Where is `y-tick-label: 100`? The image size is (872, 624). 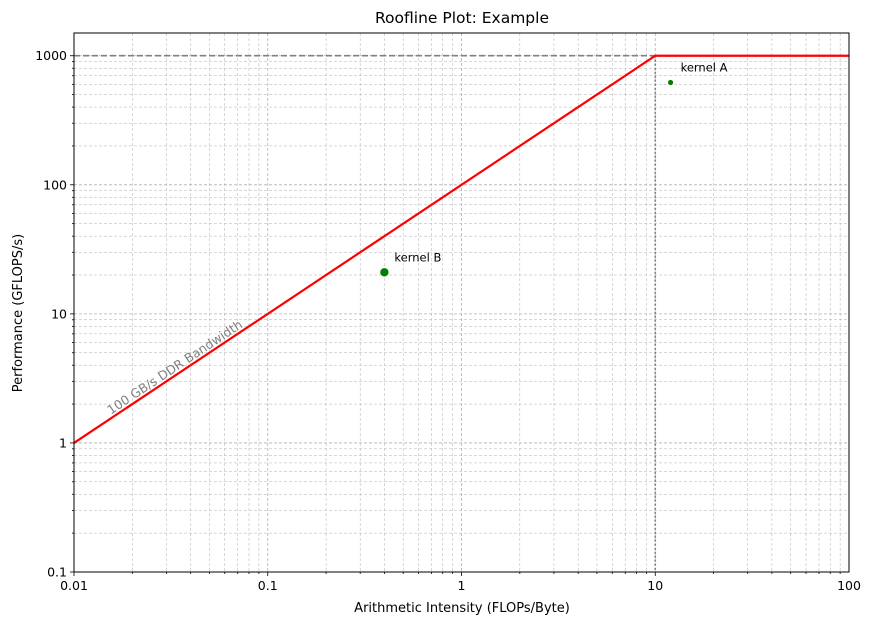 y-tick-label: 100 is located at coordinates (55, 184).